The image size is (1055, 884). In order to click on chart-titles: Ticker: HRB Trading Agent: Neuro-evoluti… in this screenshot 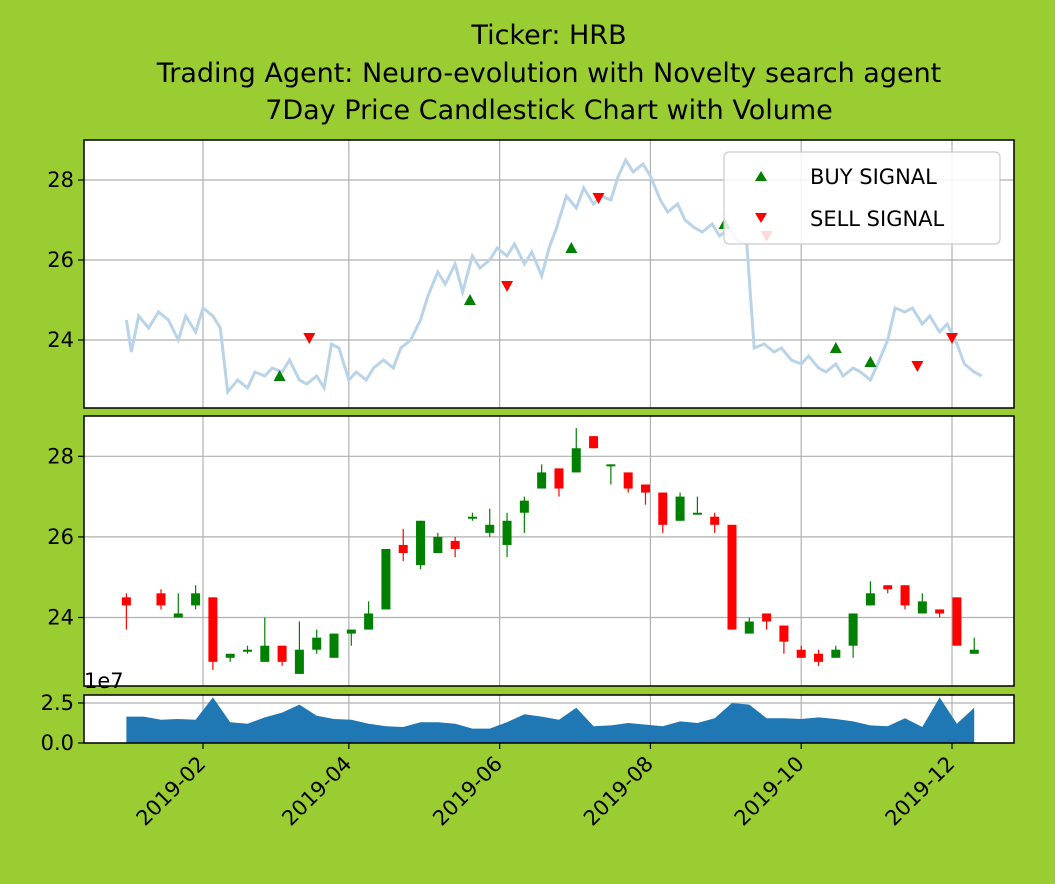, I will do `click(549, 73)`.